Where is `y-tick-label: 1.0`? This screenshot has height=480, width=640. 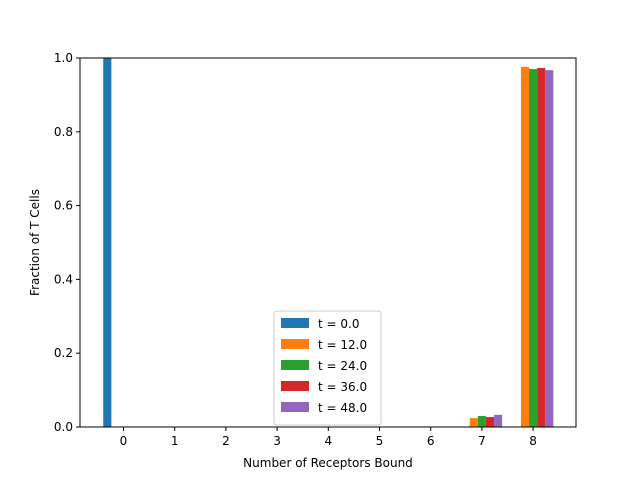
y-tick-label: 1.0 is located at coordinates (63, 58).